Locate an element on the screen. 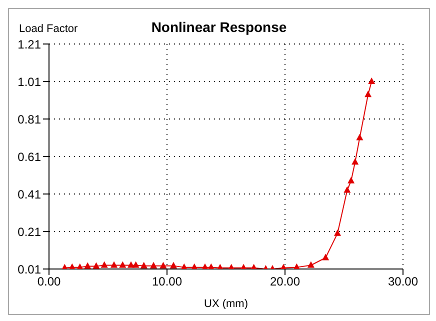 This screenshot has width=436, height=321. x-tick-label: 30.00 is located at coordinates (403, 281).